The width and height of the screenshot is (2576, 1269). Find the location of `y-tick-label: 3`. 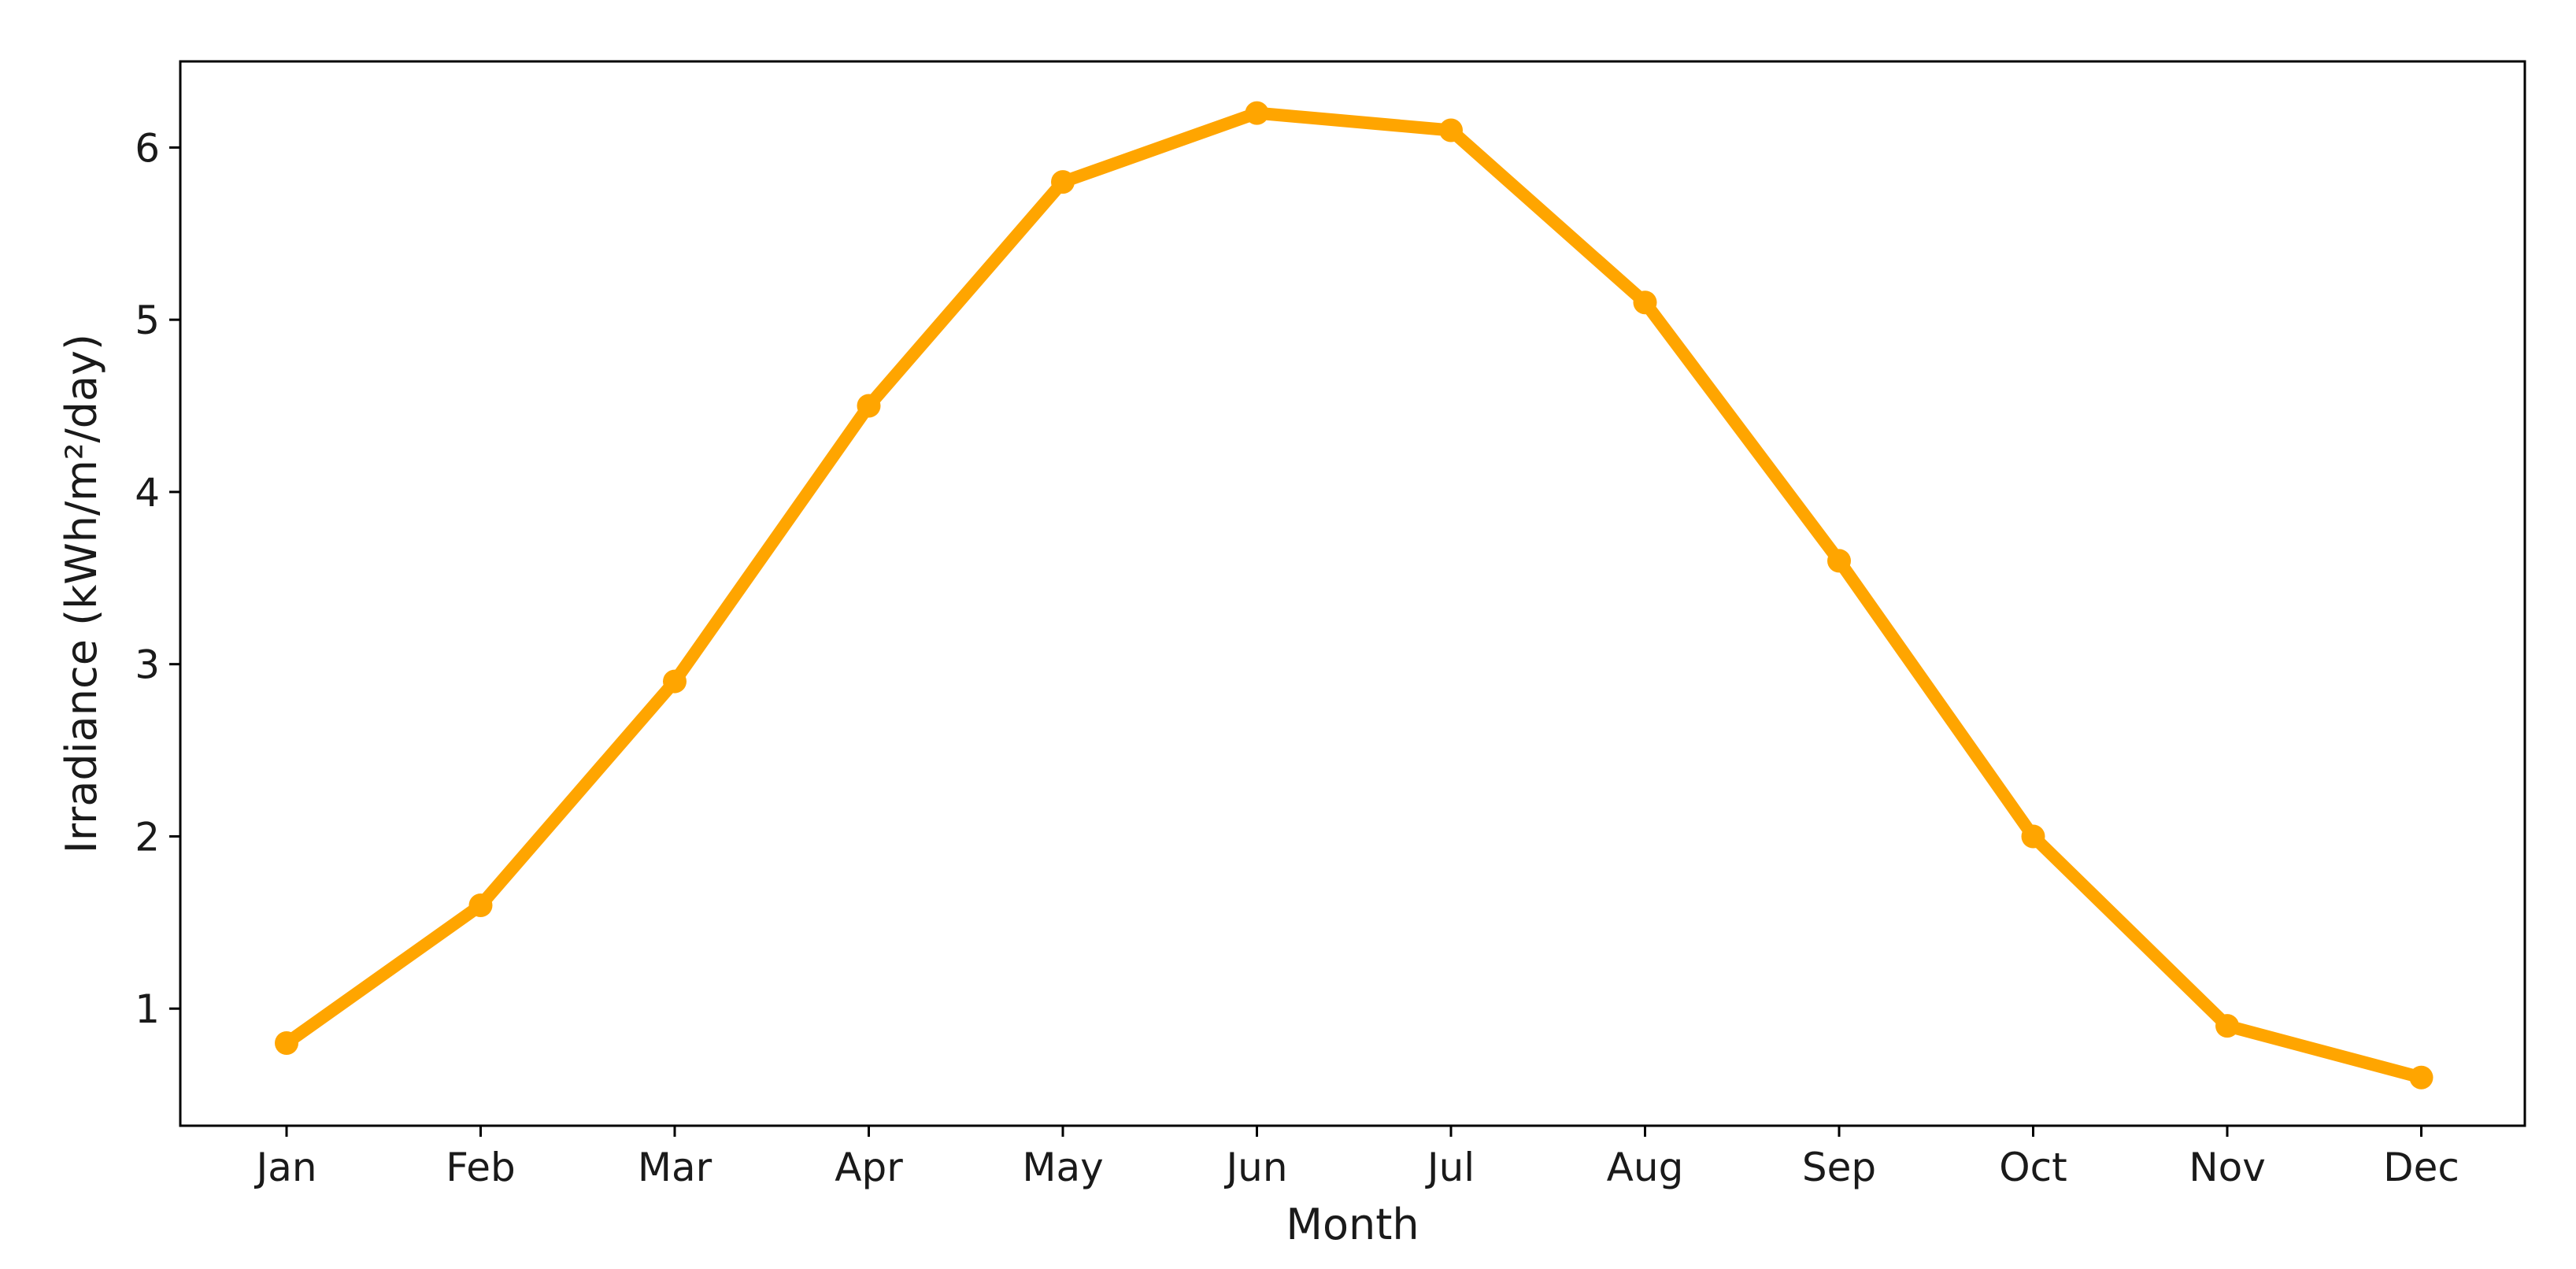

y-tick-label: 3 is located at coordinates (147, 665).